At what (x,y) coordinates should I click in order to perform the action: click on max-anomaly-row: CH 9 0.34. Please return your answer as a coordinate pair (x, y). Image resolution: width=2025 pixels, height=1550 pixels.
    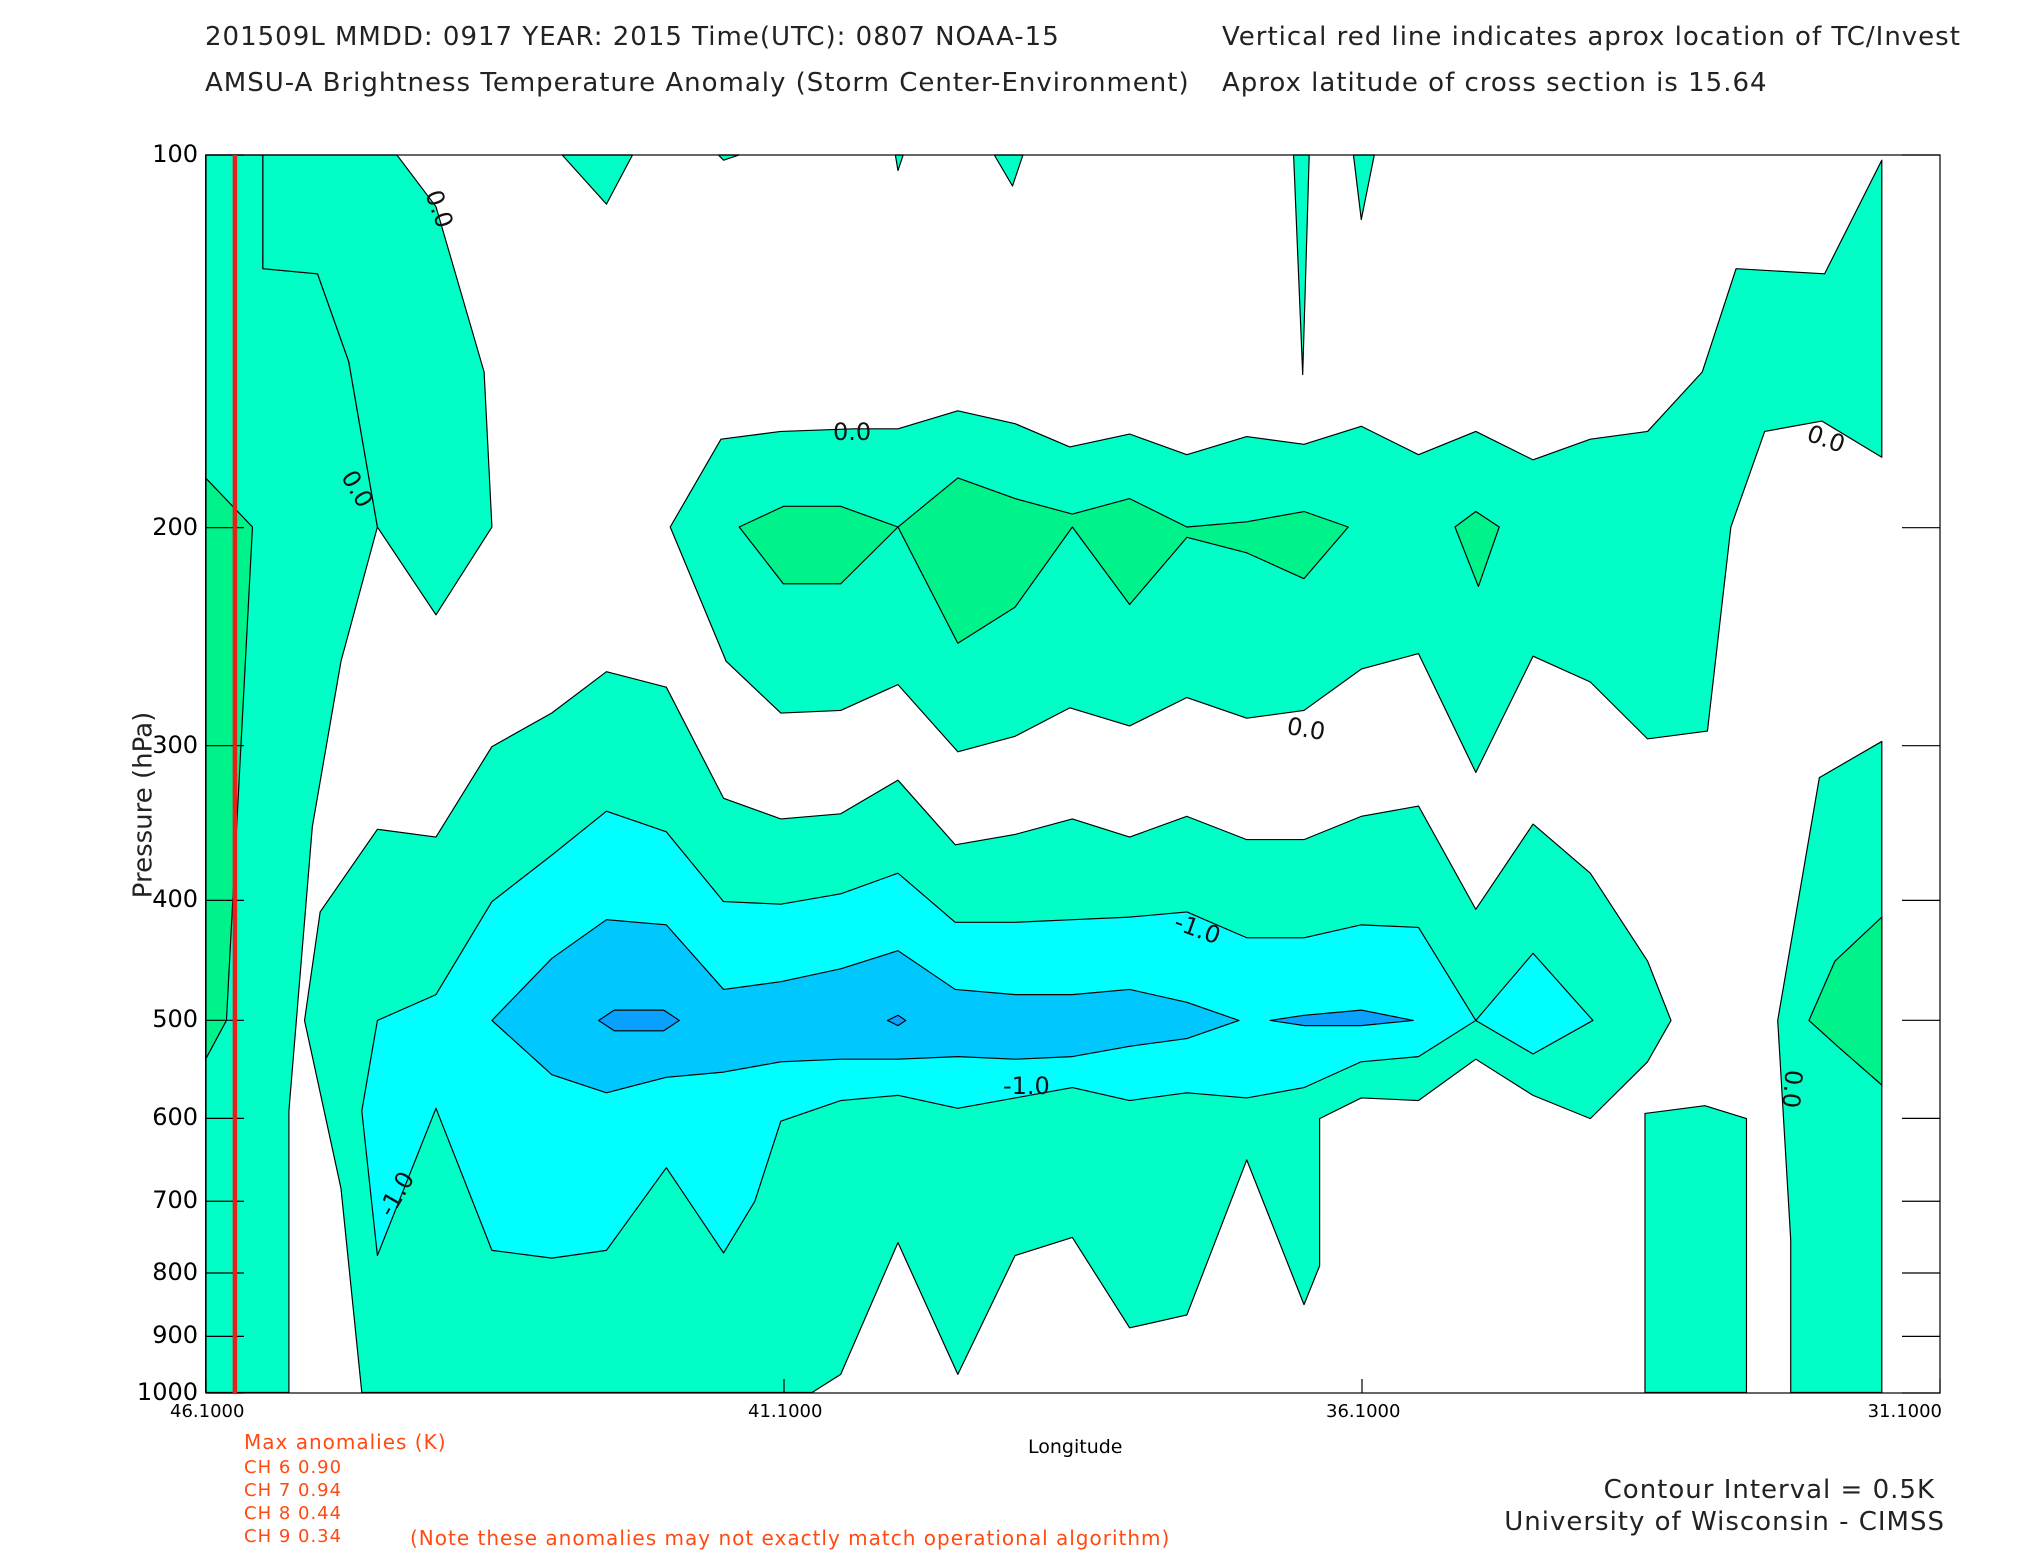
    Looking at the image, I should click on (293, 1536).